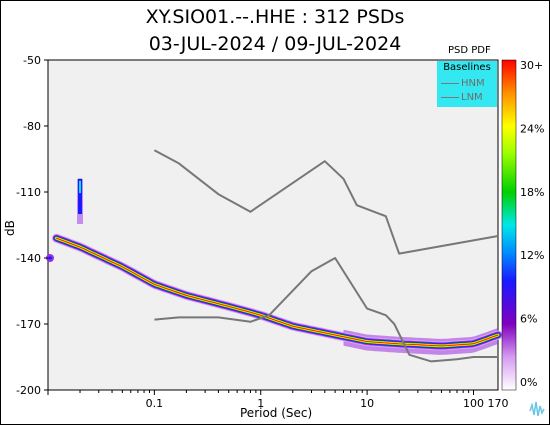 This screenshot has height=425, width=550. I want to click on baselines-legend: Baselines HNM LNM, so click(467, 84).